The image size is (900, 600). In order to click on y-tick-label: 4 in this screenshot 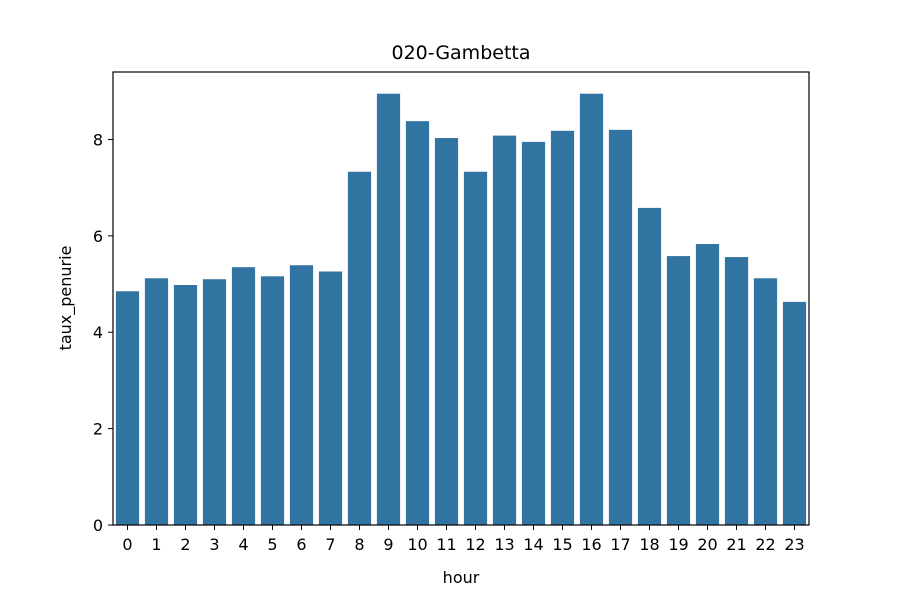, I will do `click(98, 332)`.